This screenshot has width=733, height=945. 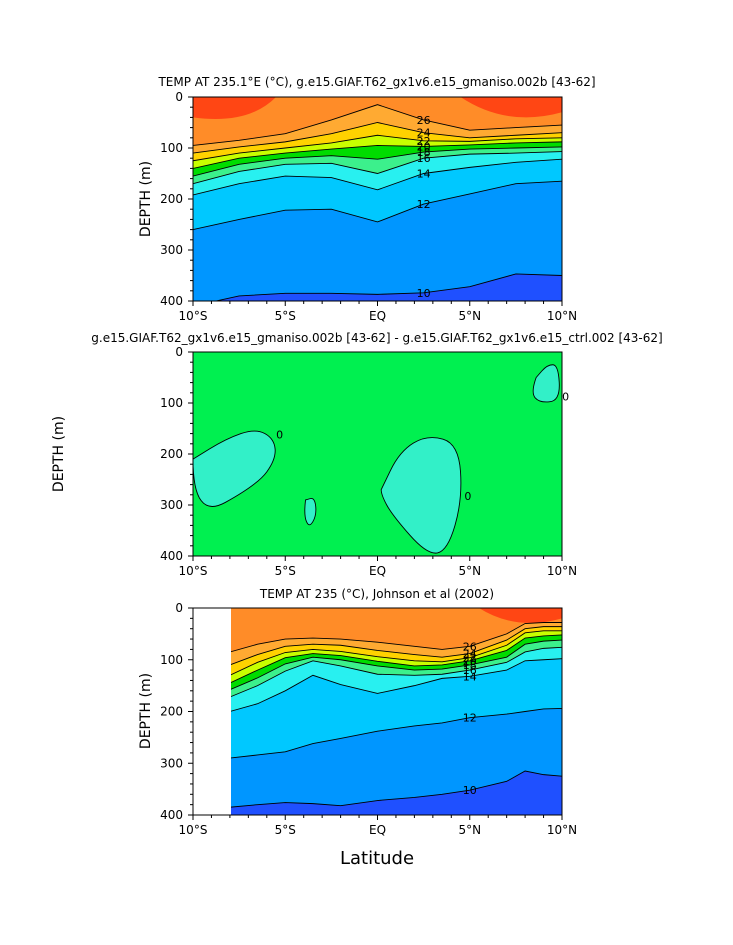 What do you see at coordinates (235, 108) in the screenshot?
I see `hot-core-south` at bounding box center [235, 108].